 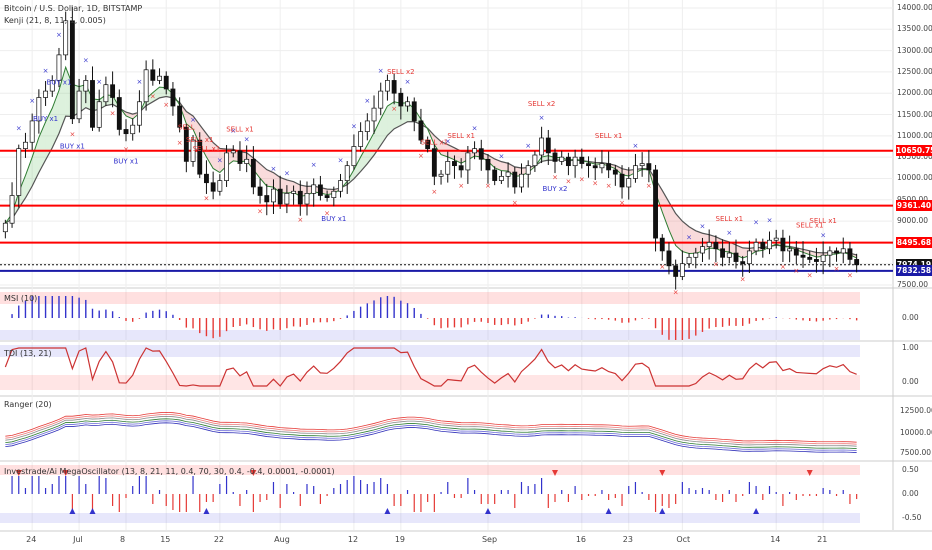 I want to click on msi-lower-zone, so click(x=430, y=335).